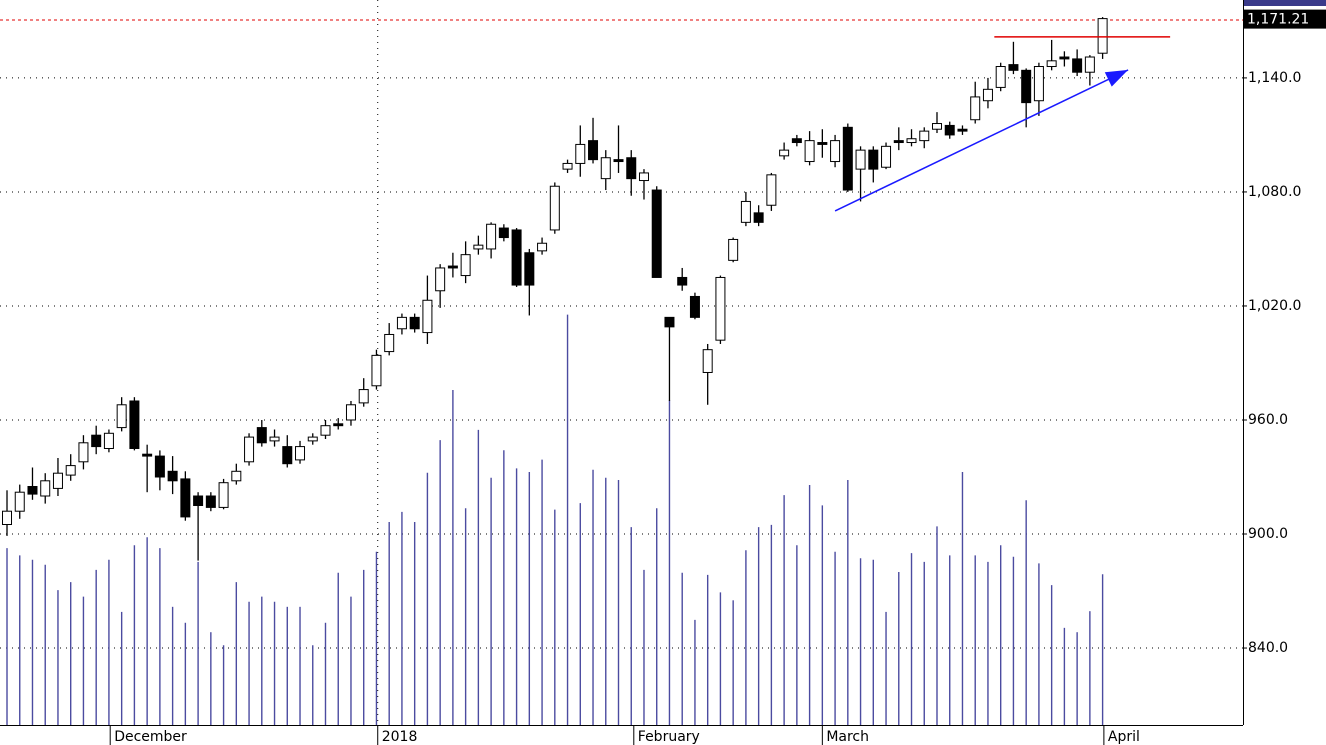 Image resolution: width=1326 pixels, height=745 pixels. Describe the element at coordinates (1285, 3) in the screenshot. I see `clipped-label` at that location.